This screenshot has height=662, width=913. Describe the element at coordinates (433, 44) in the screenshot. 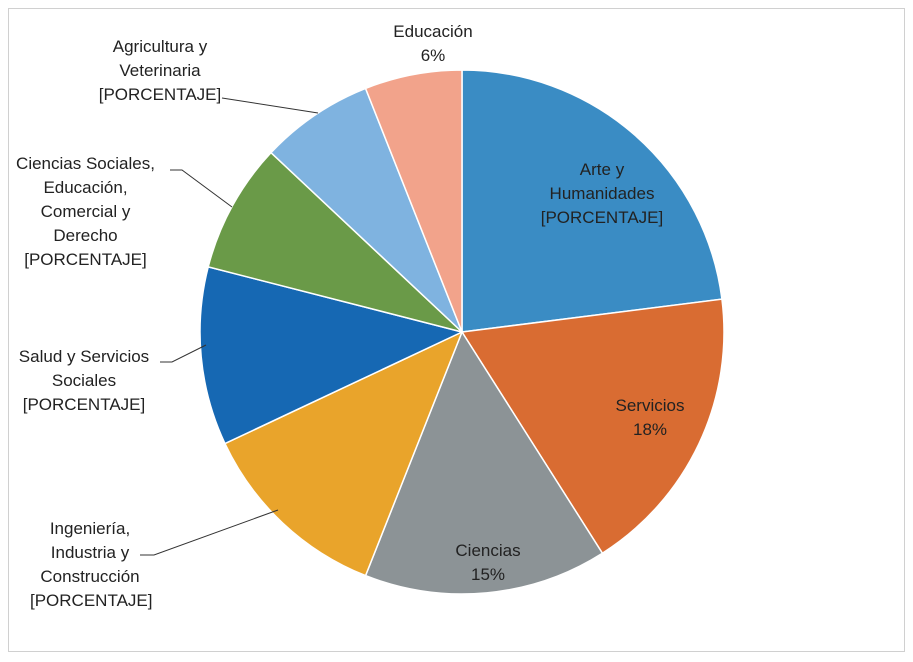

I see `data-label: Educación 6%` at that location.